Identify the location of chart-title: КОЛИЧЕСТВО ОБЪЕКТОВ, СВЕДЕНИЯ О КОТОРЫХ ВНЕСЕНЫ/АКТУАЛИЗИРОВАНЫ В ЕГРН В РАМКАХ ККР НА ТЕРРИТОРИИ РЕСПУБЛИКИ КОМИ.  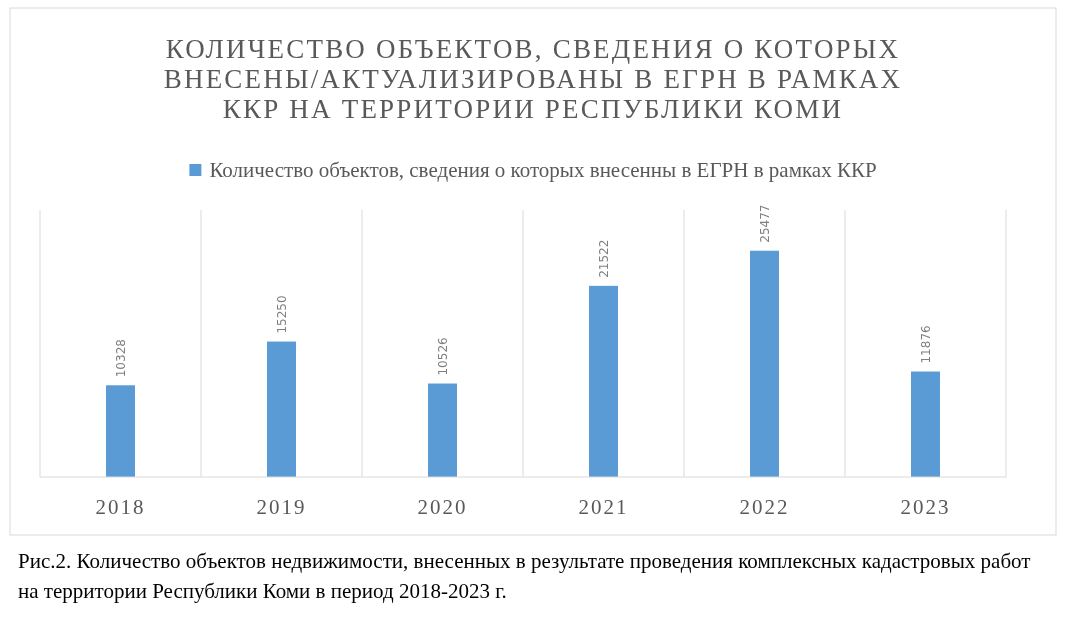
(533, 79).